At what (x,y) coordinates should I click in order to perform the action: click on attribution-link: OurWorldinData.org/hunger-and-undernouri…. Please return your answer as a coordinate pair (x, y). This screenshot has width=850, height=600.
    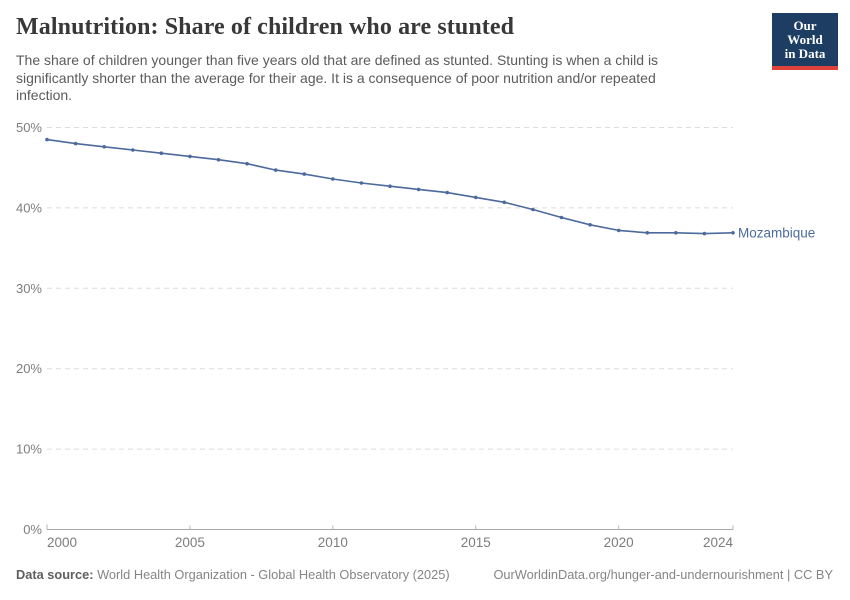
    Looking at the image, I should click on (663, 574).